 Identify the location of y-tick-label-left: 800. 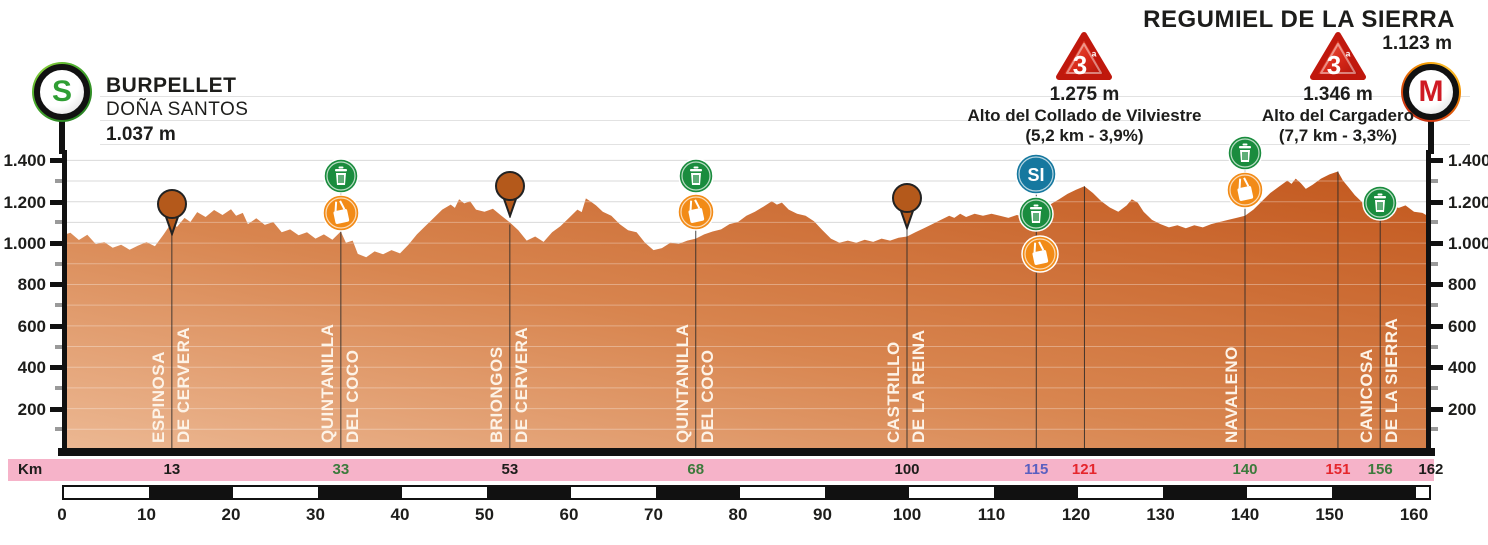
(31, 285).